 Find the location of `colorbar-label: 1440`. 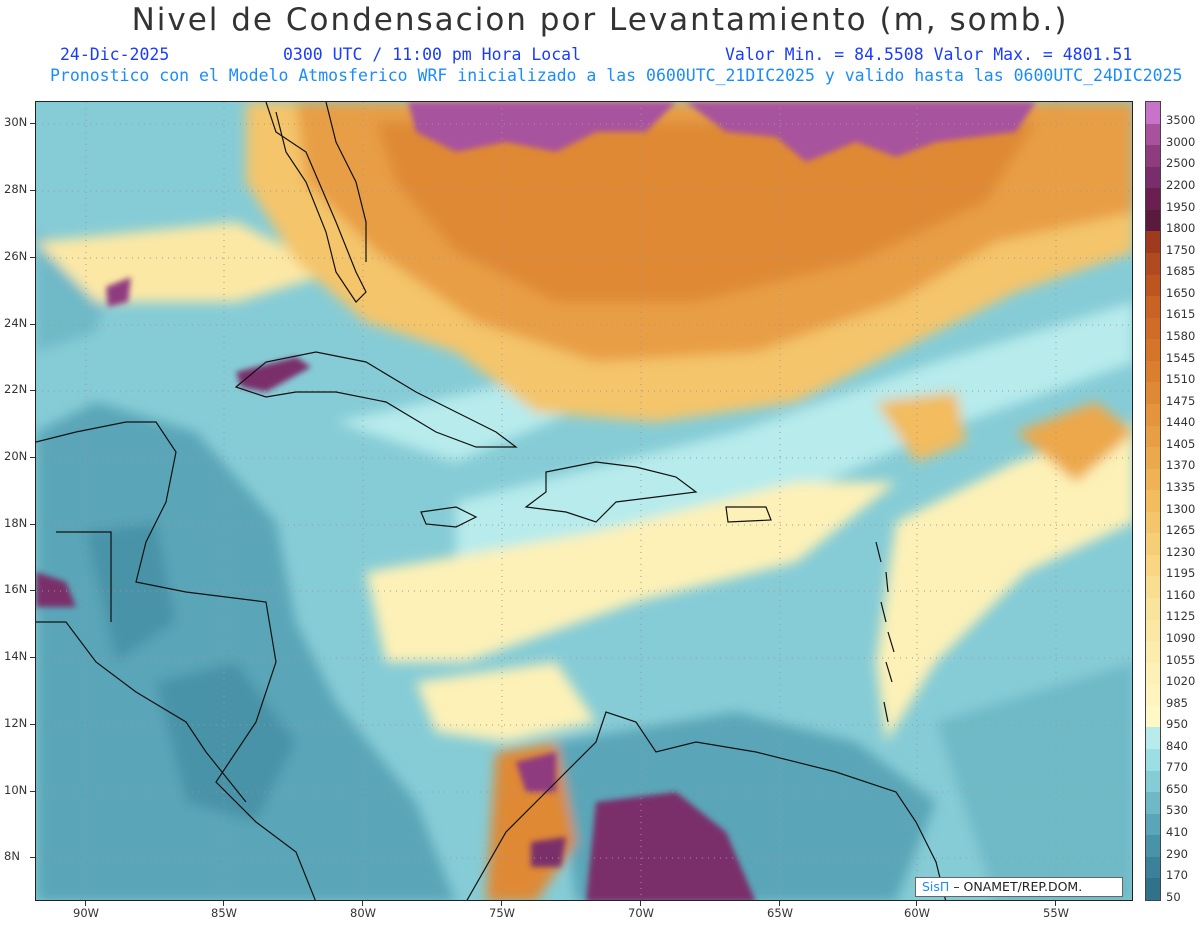

colorbar-label: 1440 is located at coordinates (1181, 422).